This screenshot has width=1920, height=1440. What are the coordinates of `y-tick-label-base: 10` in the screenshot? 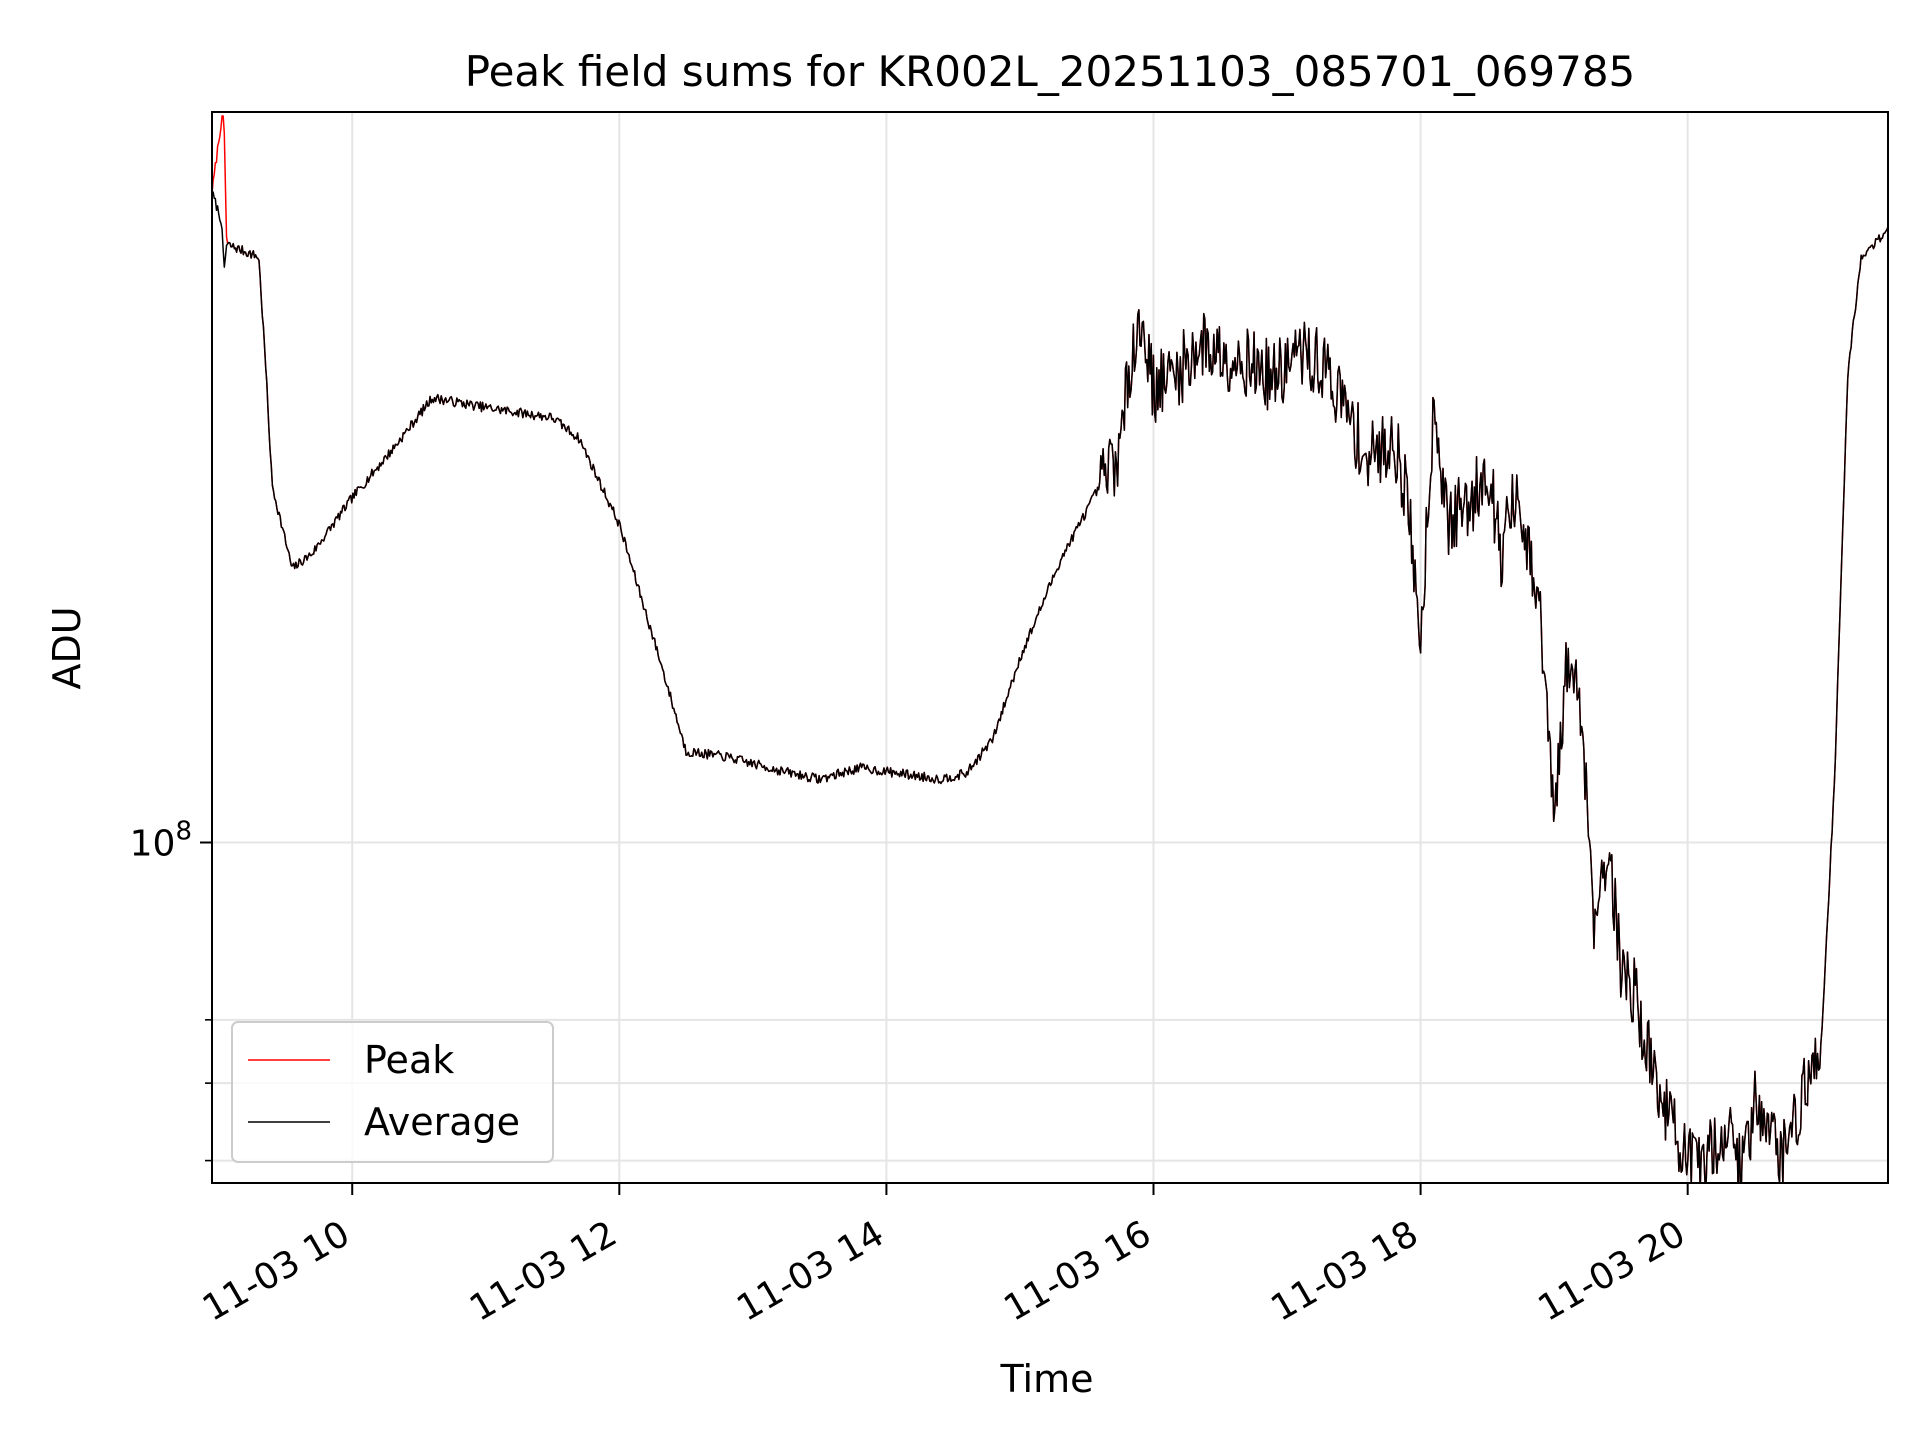 It's located at (153, 843).